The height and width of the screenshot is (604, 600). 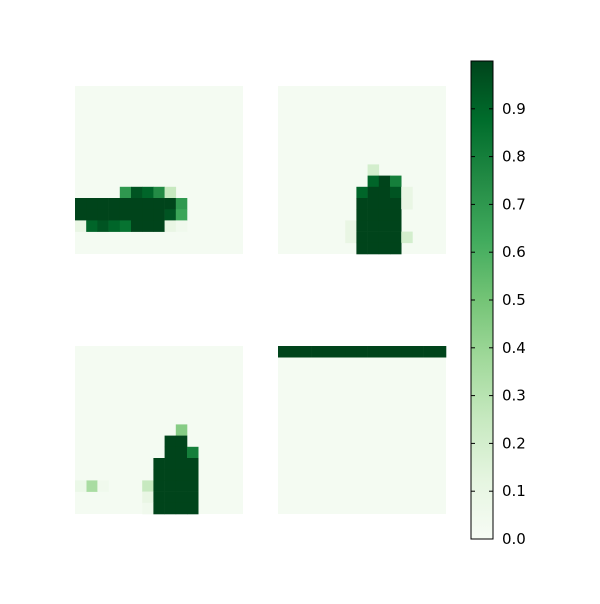 What do you see at coordinates (482, 300) in the screenshot?
I see `colorbar-gradient` at bounding box center [482, 300].